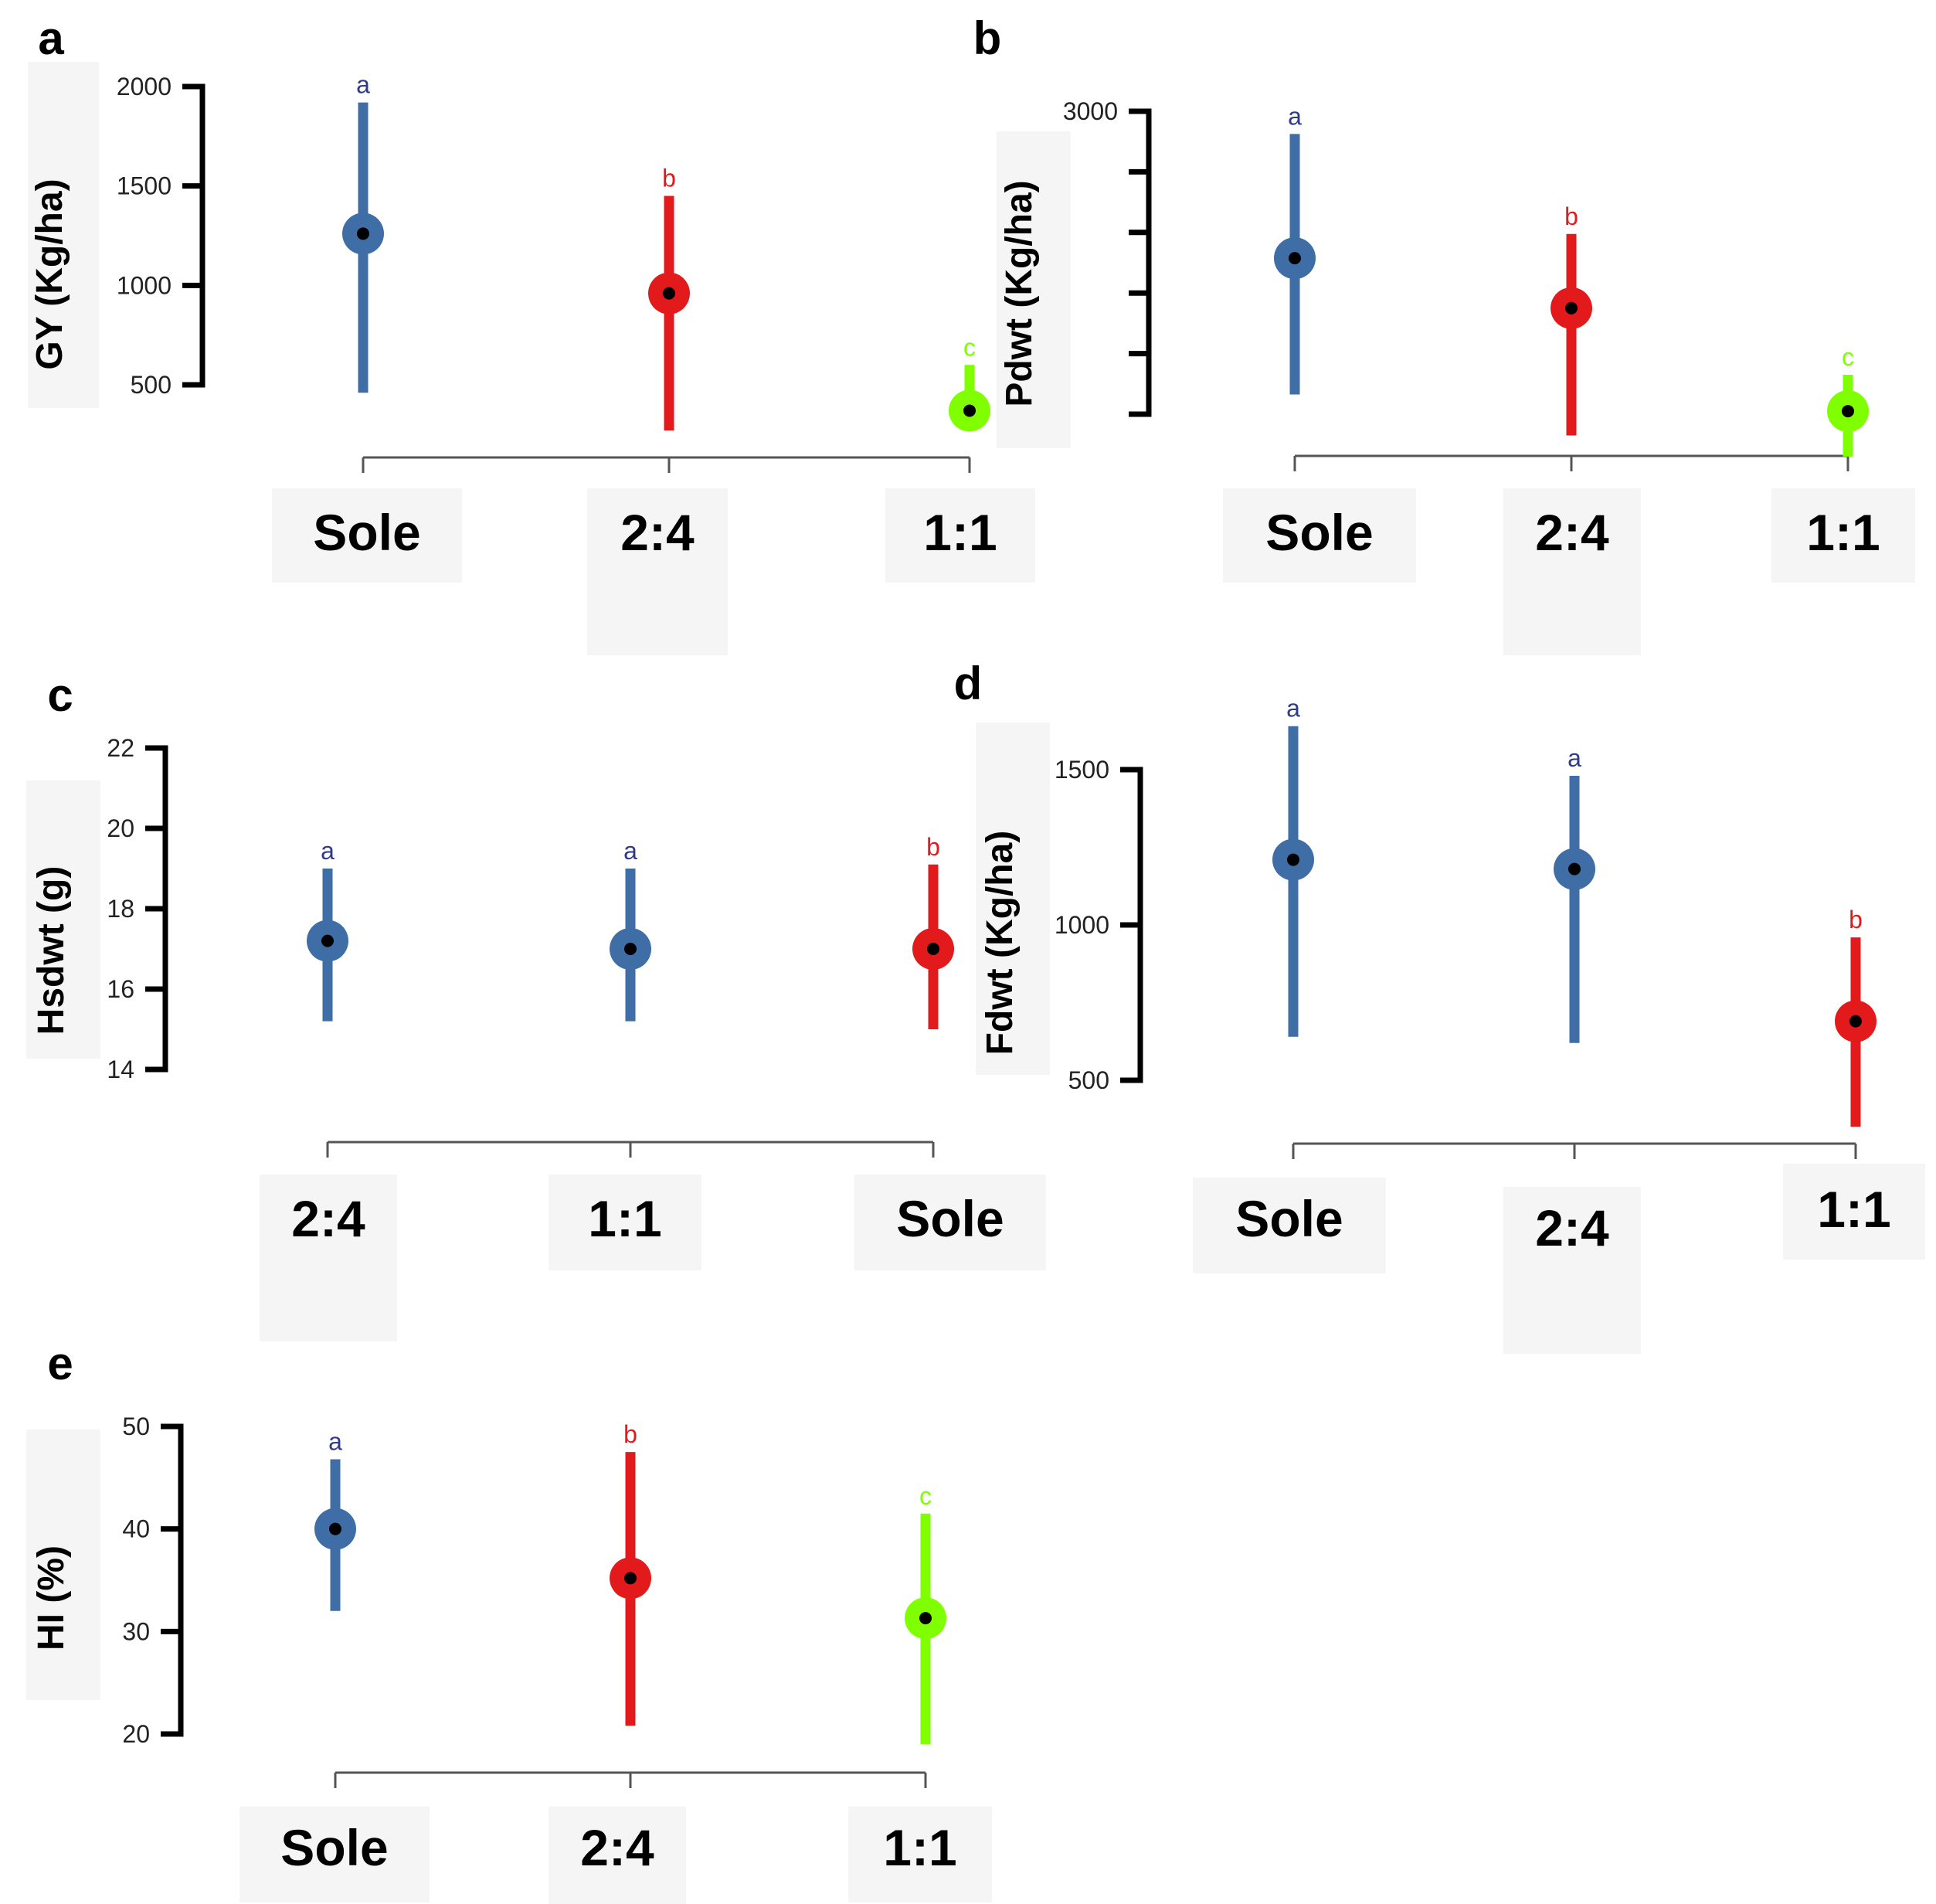 The width and height of the screenshot is (1936, 1904). What do you see at coordinates (136, 1631) in the screenshot?
I see `y-tick-label: 30` at bounding box center [136, 1631].